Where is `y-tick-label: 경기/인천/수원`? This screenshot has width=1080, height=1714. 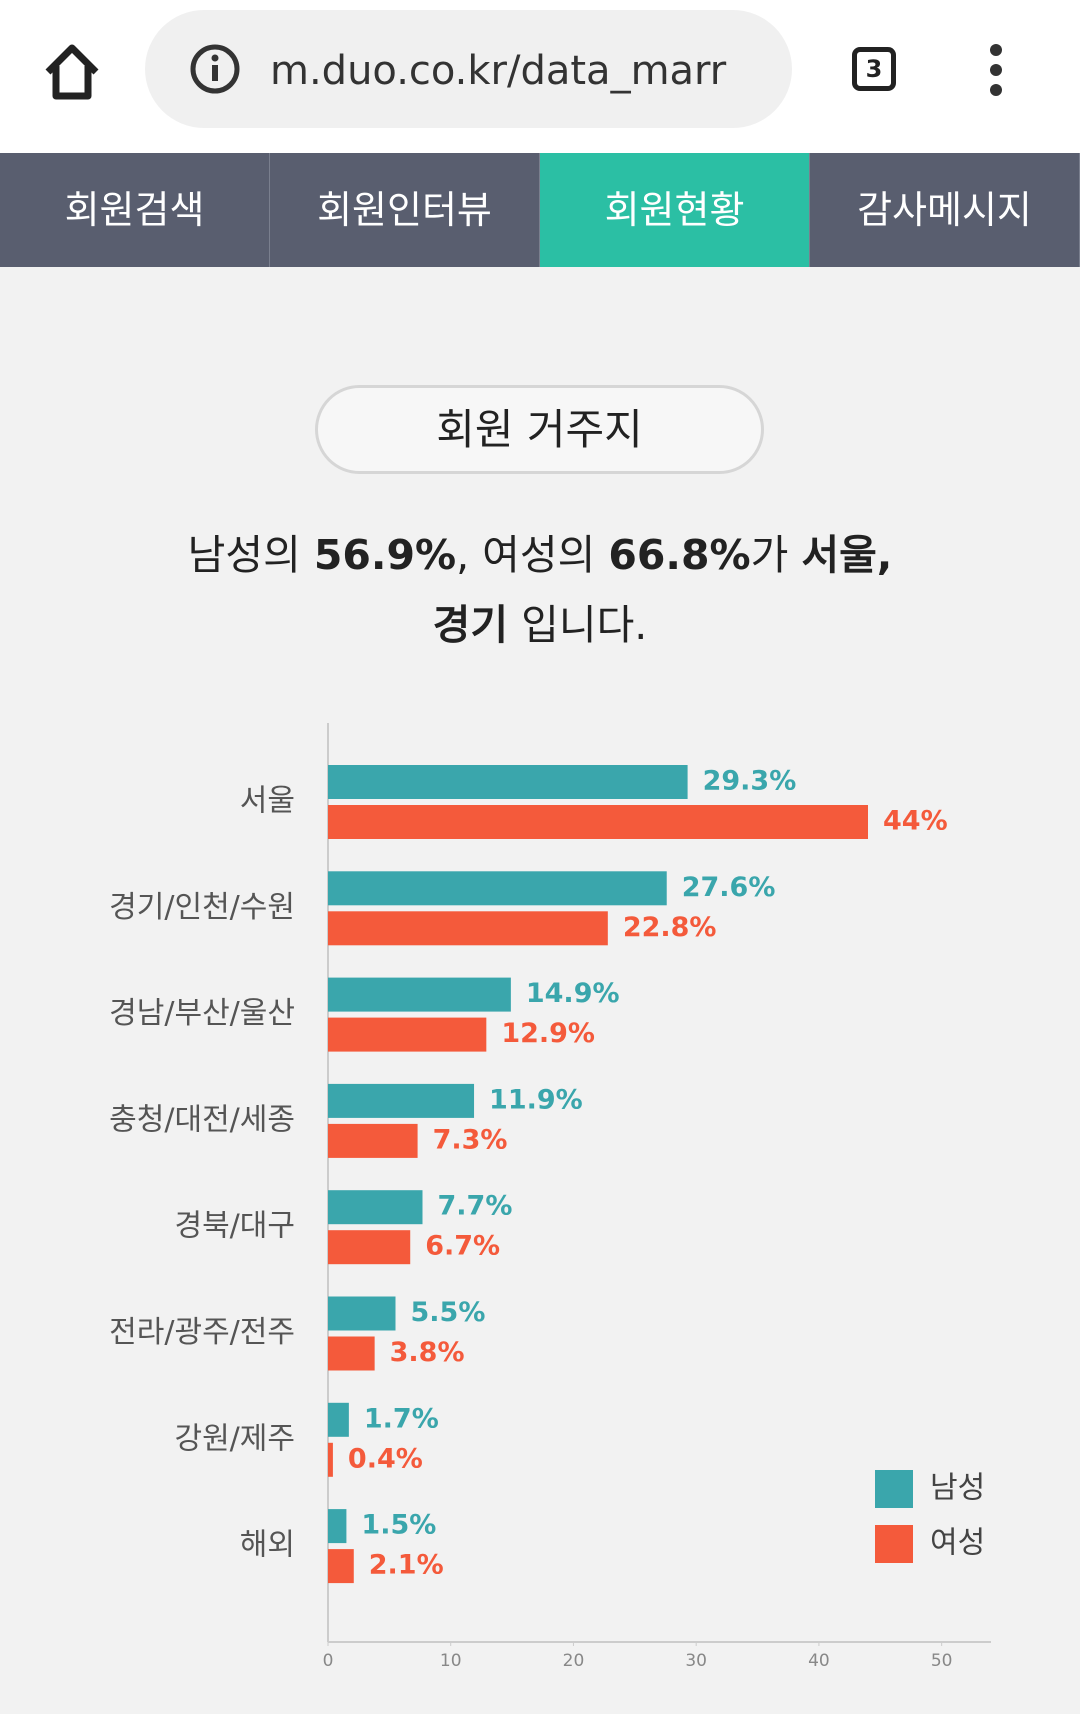 y-tick-label: 경기/인천/수원 is located at coordinates (202, 907).